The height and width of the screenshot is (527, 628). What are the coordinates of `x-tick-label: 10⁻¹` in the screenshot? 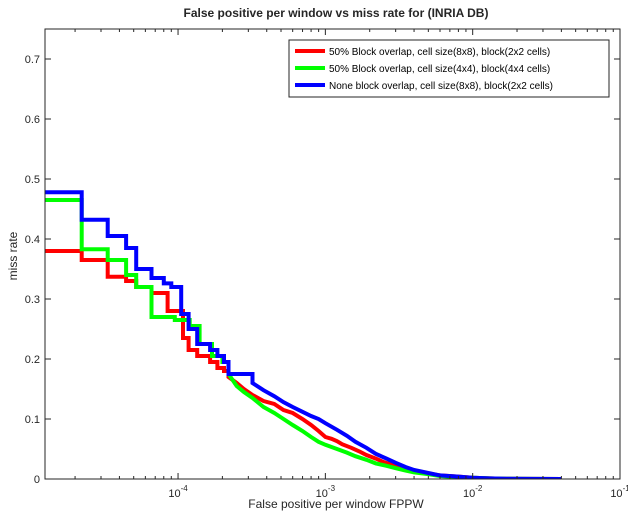 It's located at (619, 492).